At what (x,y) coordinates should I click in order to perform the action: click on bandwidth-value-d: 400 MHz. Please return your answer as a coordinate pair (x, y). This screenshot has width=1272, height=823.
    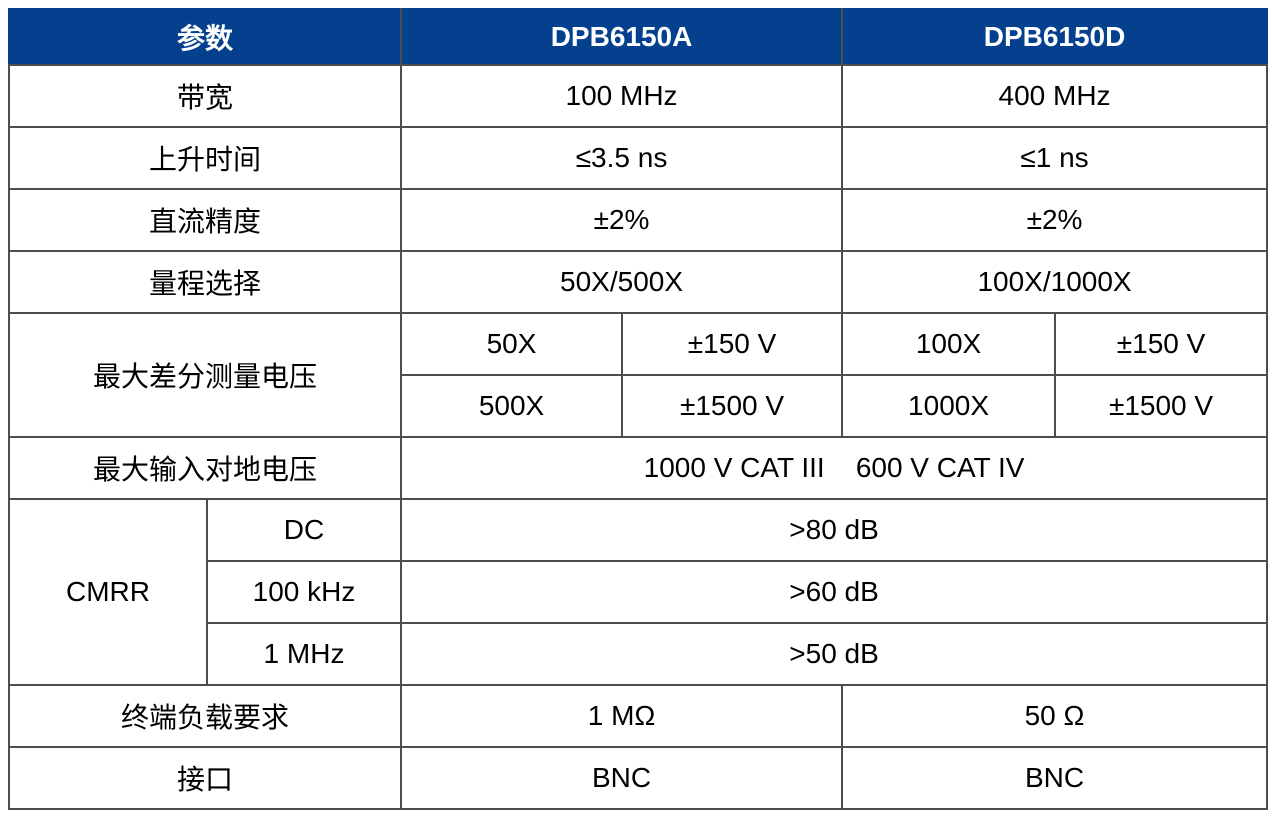
    Looking at the image, I should click on (1055, 96).